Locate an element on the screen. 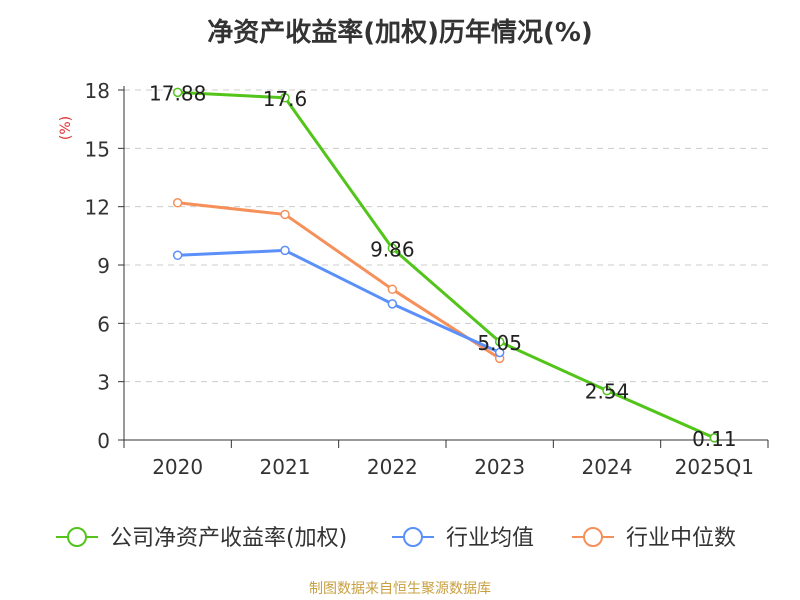  x-tick-label: 2023 is located at coordinates (499, 467).